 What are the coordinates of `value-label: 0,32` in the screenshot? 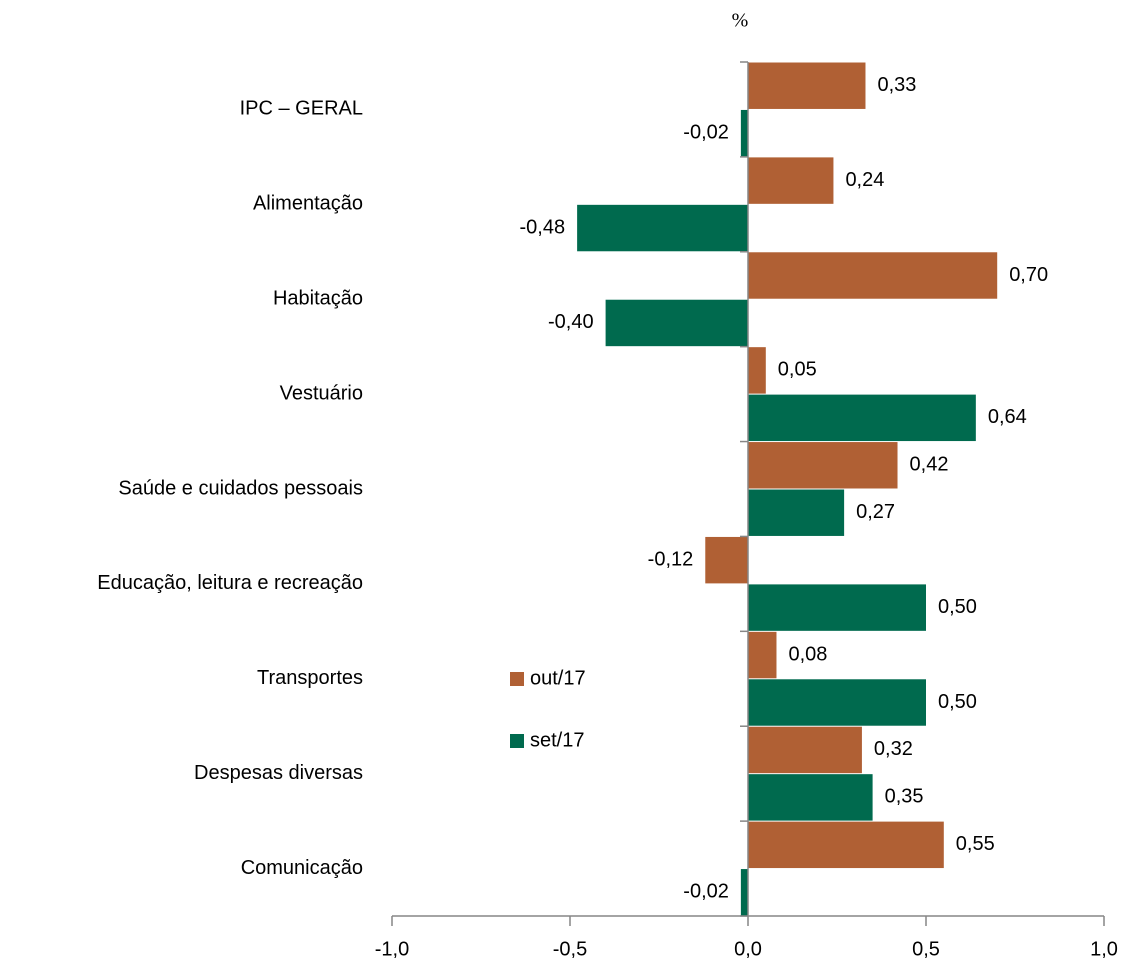 It's located at (893, 749).